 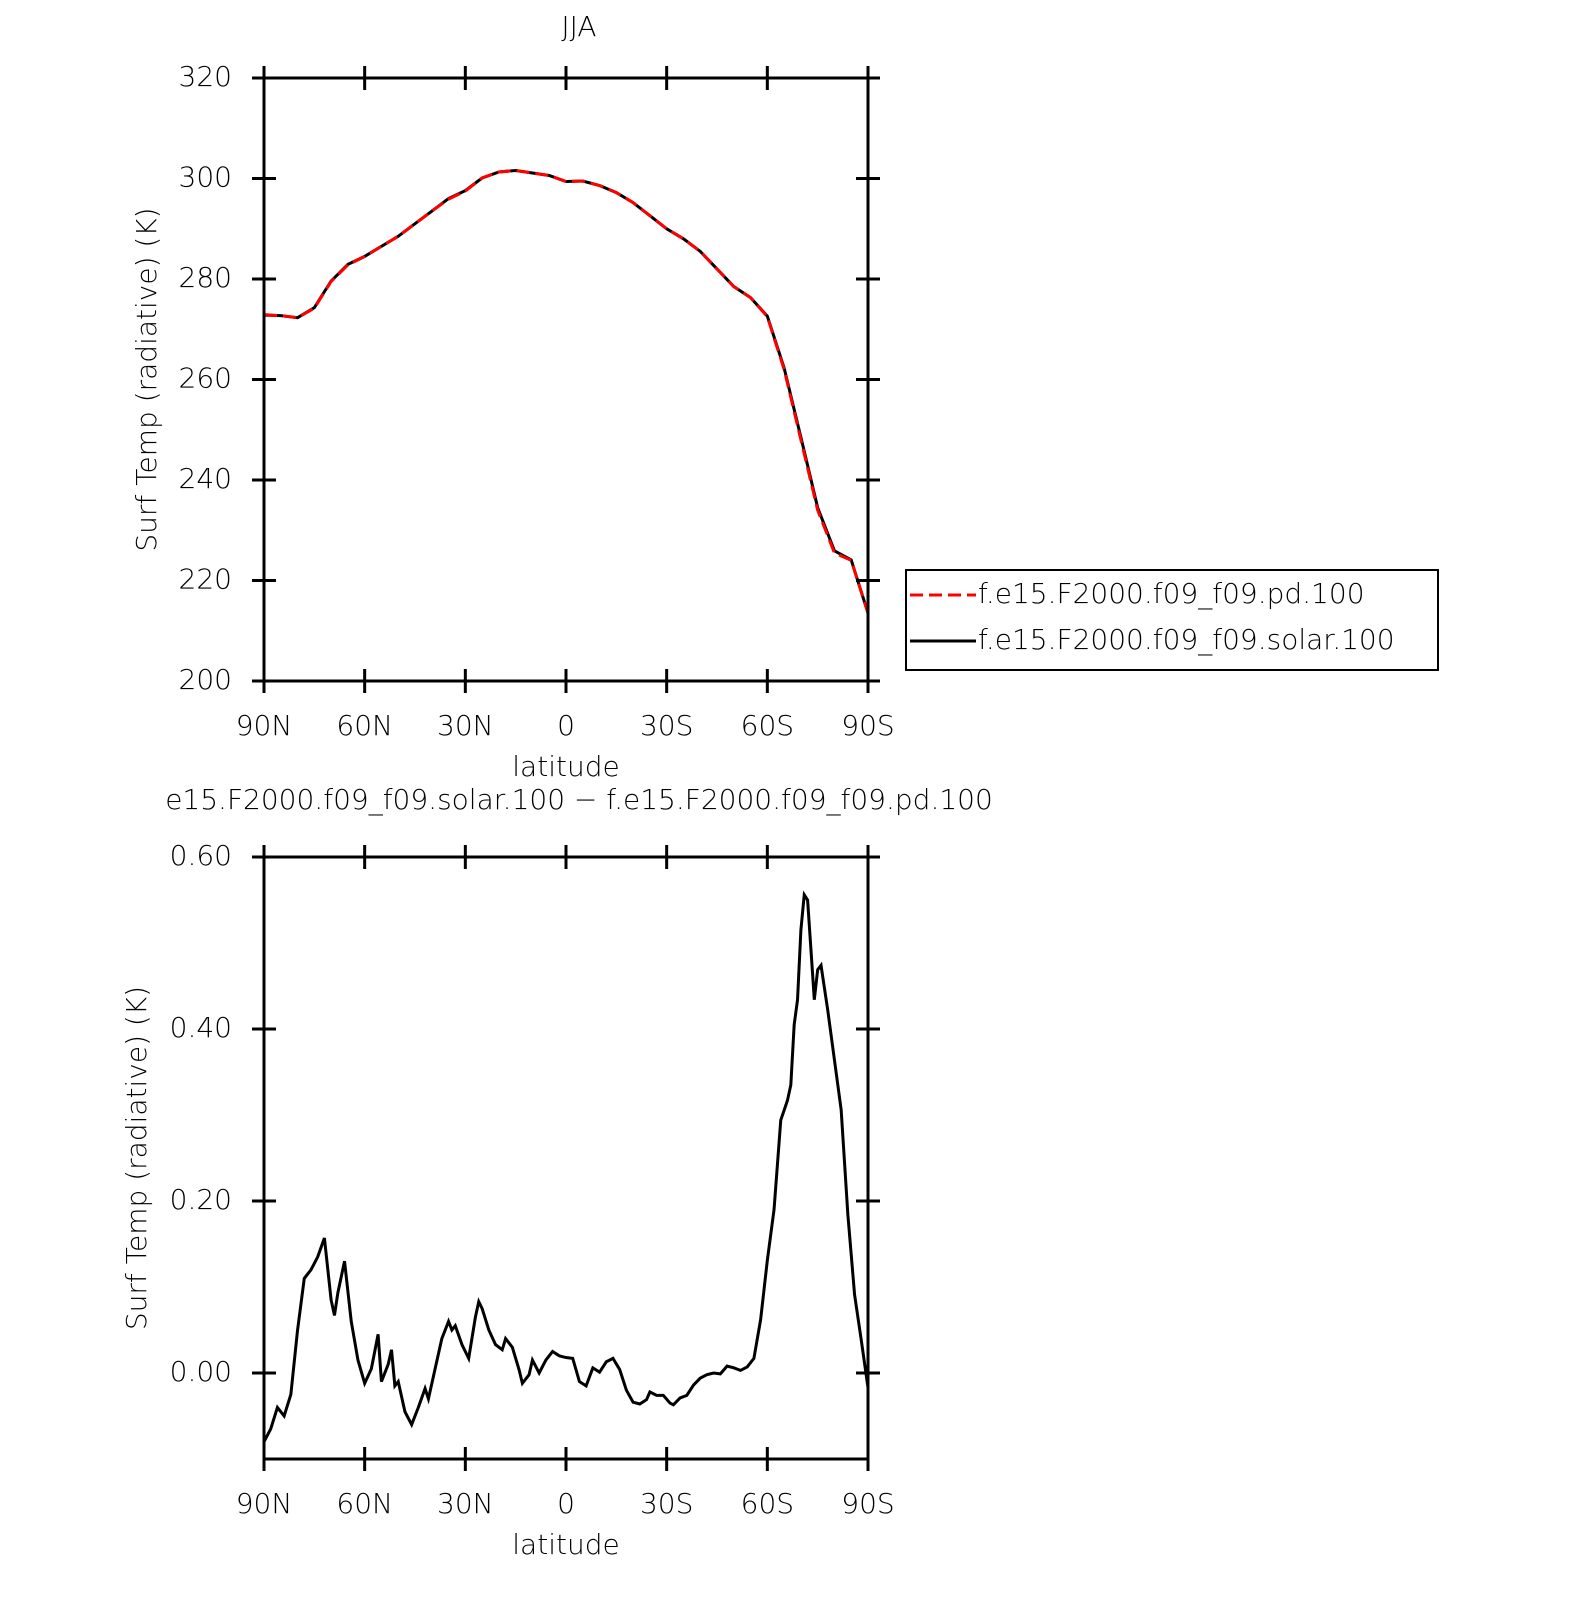 I want to click on y-tick-label: 0.20, so click(x=201, y=1199).